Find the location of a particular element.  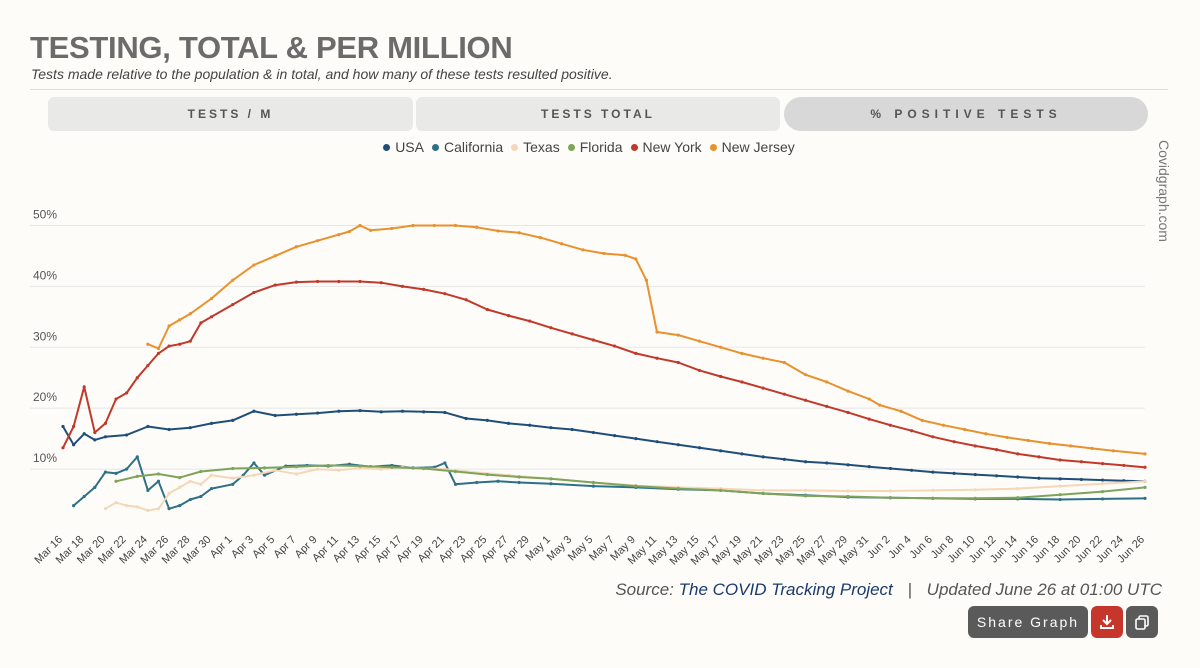

legend-item-new-york: New York is located at coordinates (666, 147).